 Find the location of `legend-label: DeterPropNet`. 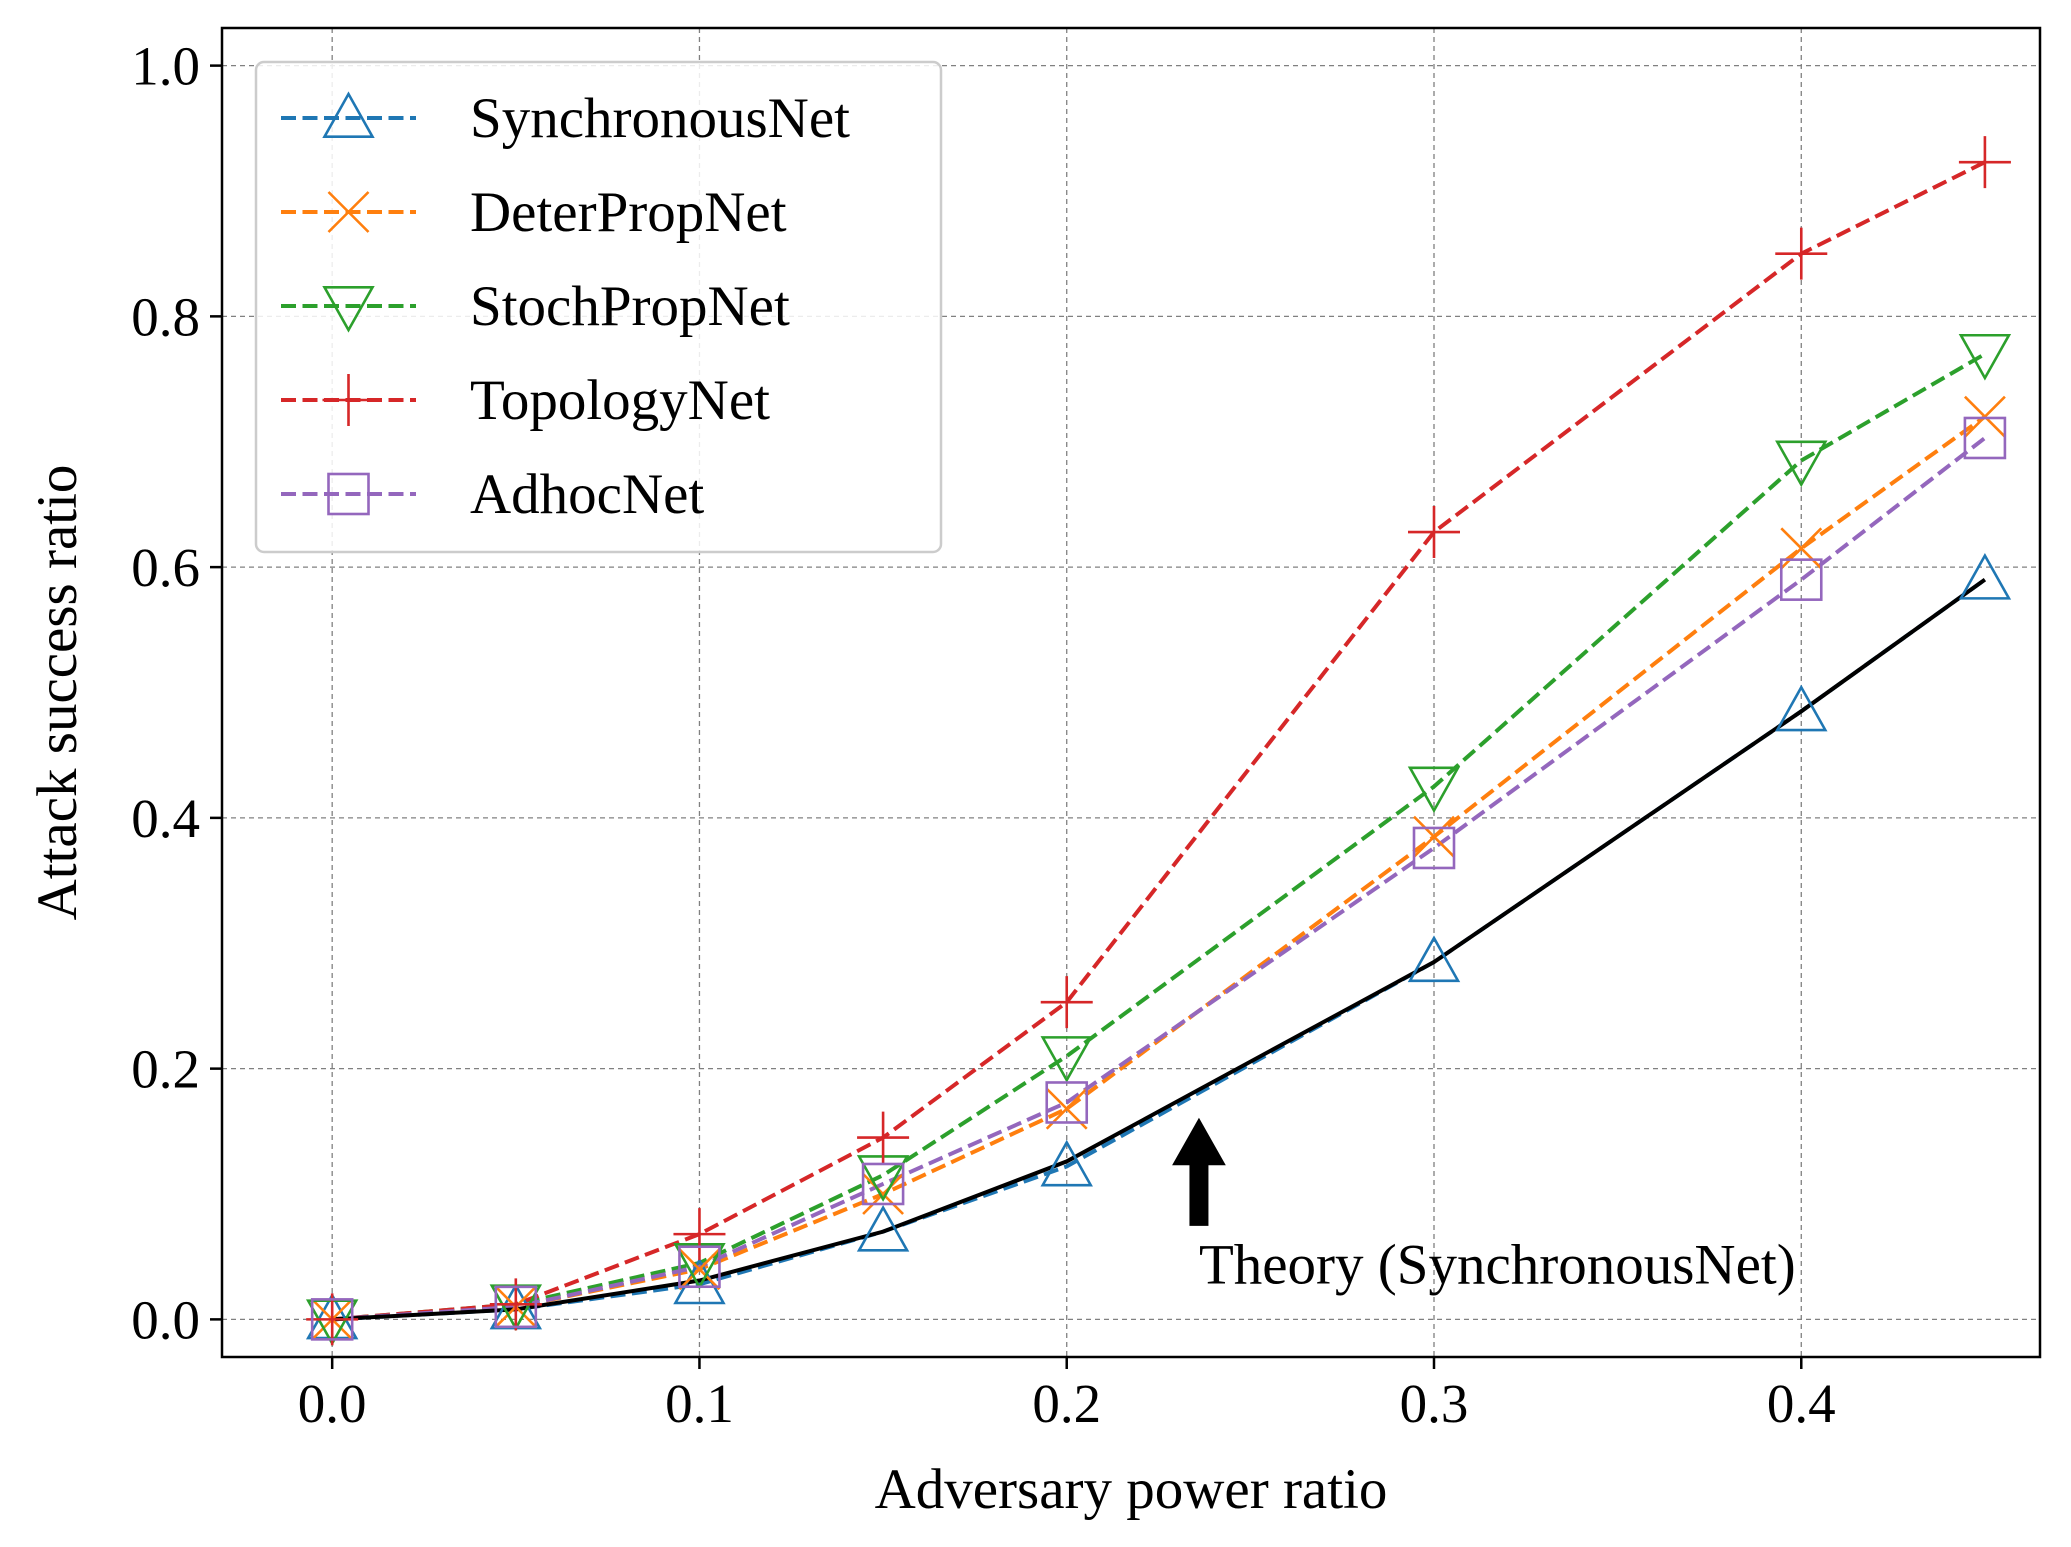

legend-label: DeterPropNet is located at coordinates (628, 212).